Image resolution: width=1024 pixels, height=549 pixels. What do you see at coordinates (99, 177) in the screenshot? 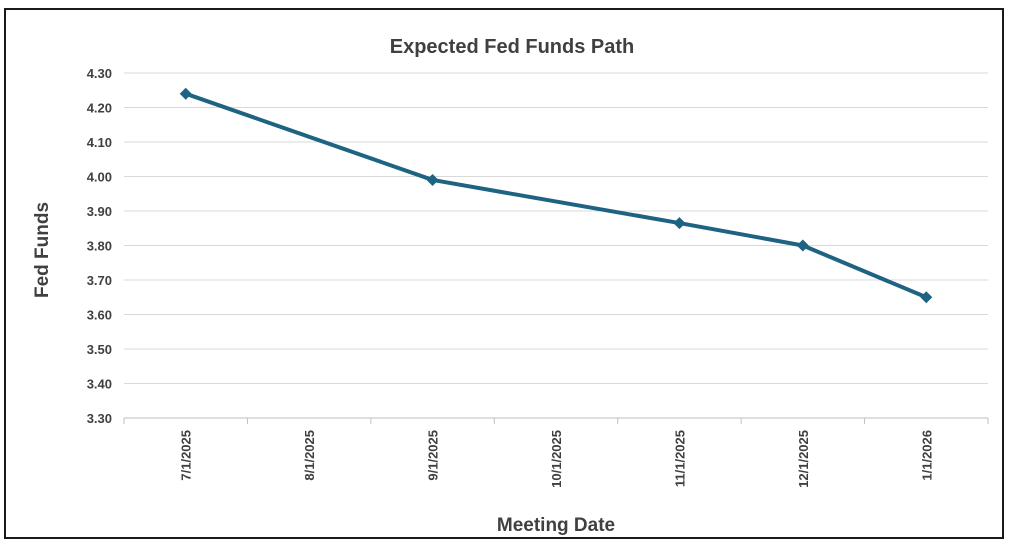
I see `y-tick-label: 4.00` at bounding box center [99, 177].